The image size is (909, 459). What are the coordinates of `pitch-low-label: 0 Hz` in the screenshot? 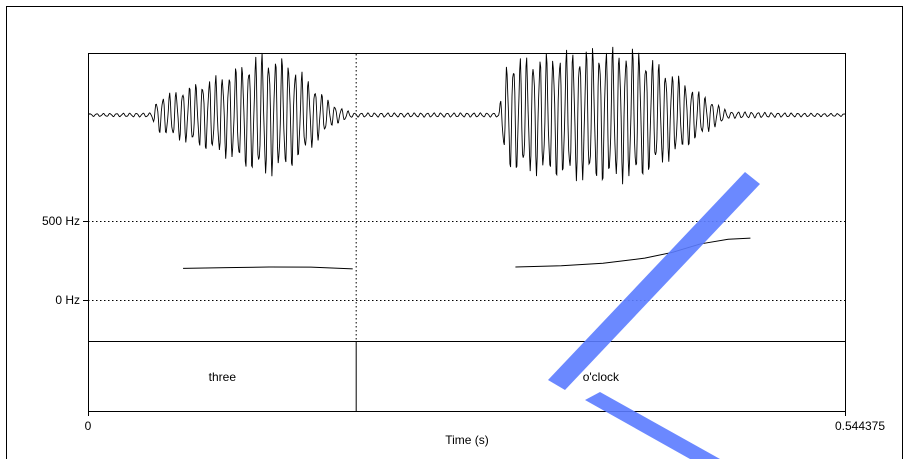 It's located at (67, 300).